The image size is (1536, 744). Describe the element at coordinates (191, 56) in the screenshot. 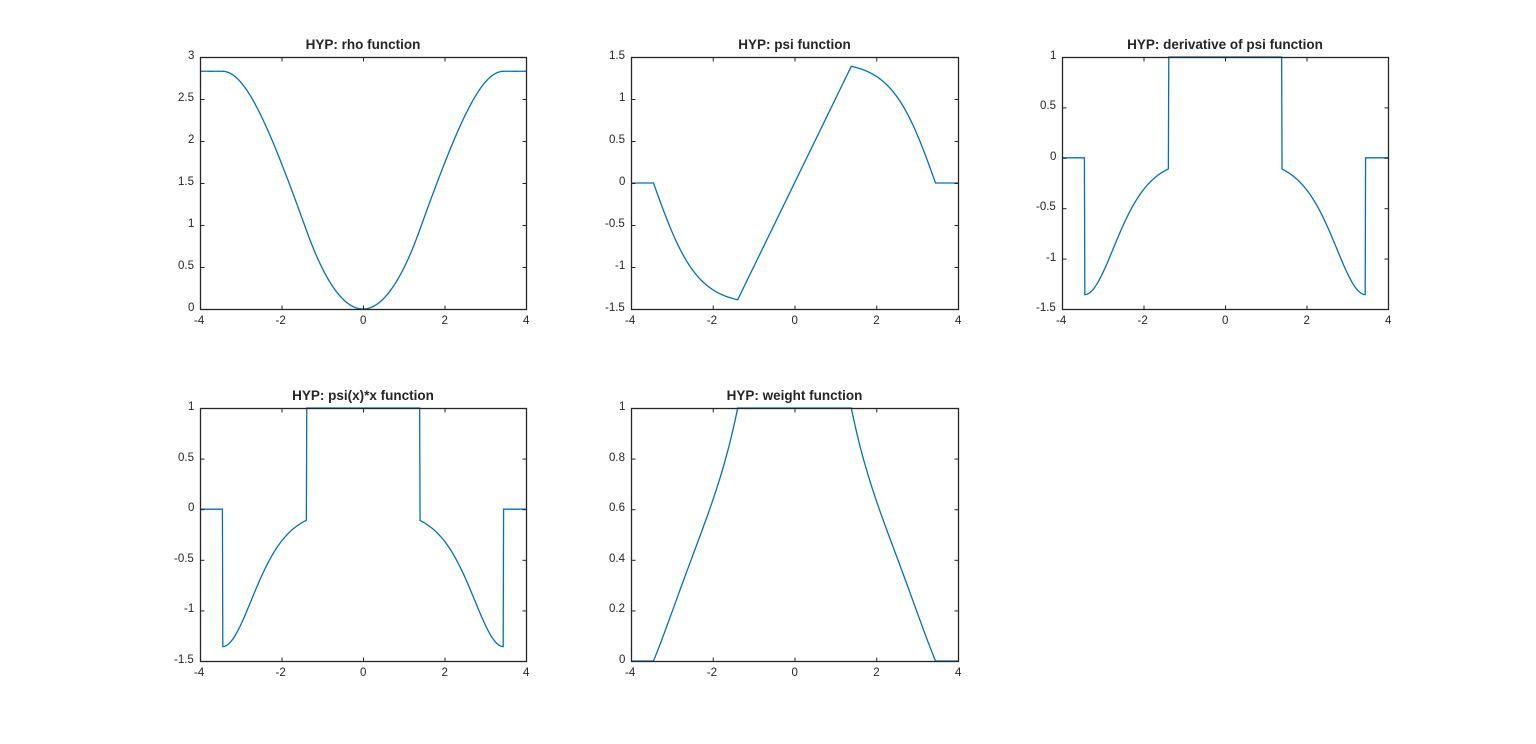

I see `y-tick-label: 3` at that location.